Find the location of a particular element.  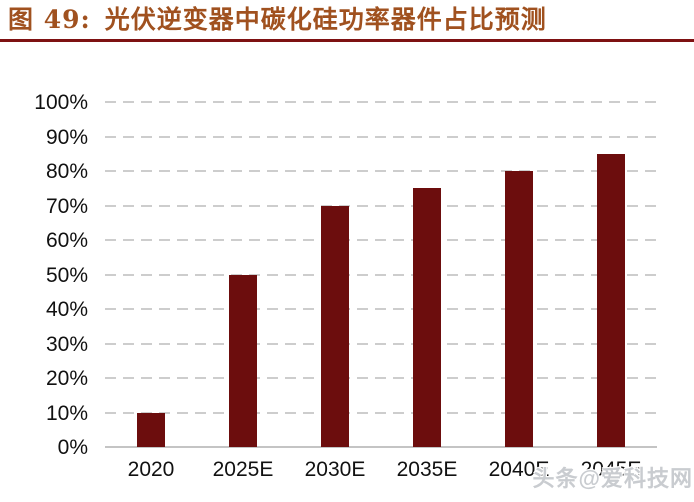

chart-bar-2045e is located at coordinates (611, 300).